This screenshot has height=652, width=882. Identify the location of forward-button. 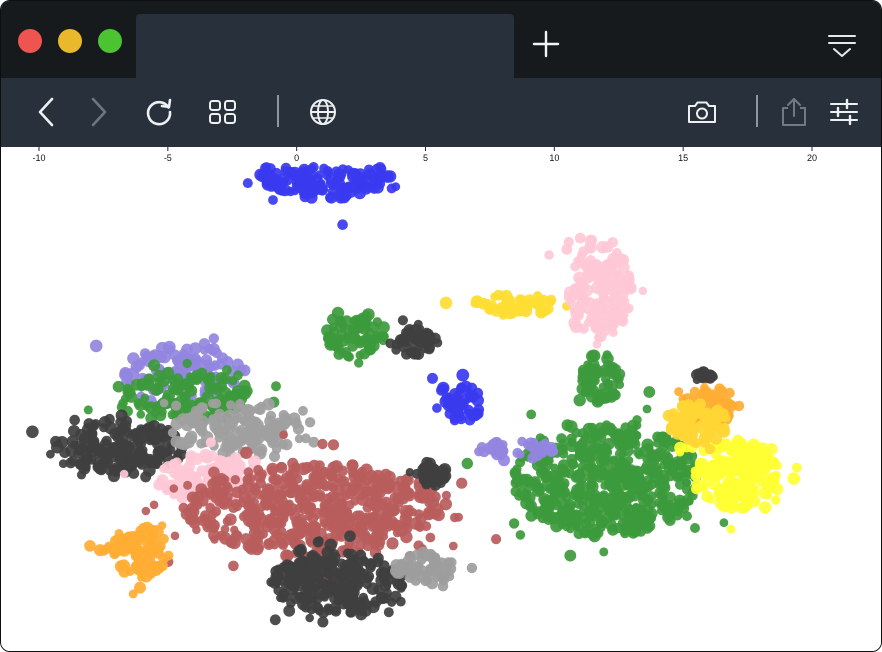
(99, 112).